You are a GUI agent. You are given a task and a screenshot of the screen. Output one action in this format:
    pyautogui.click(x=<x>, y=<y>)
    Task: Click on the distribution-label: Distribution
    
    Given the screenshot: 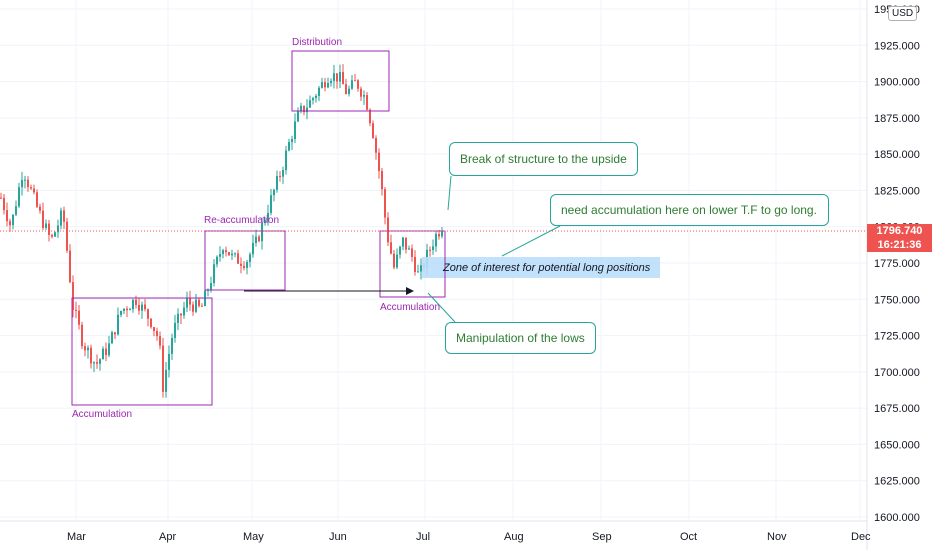 What is the action you would take?
    pyautogui.click(x=317, y=42)
    